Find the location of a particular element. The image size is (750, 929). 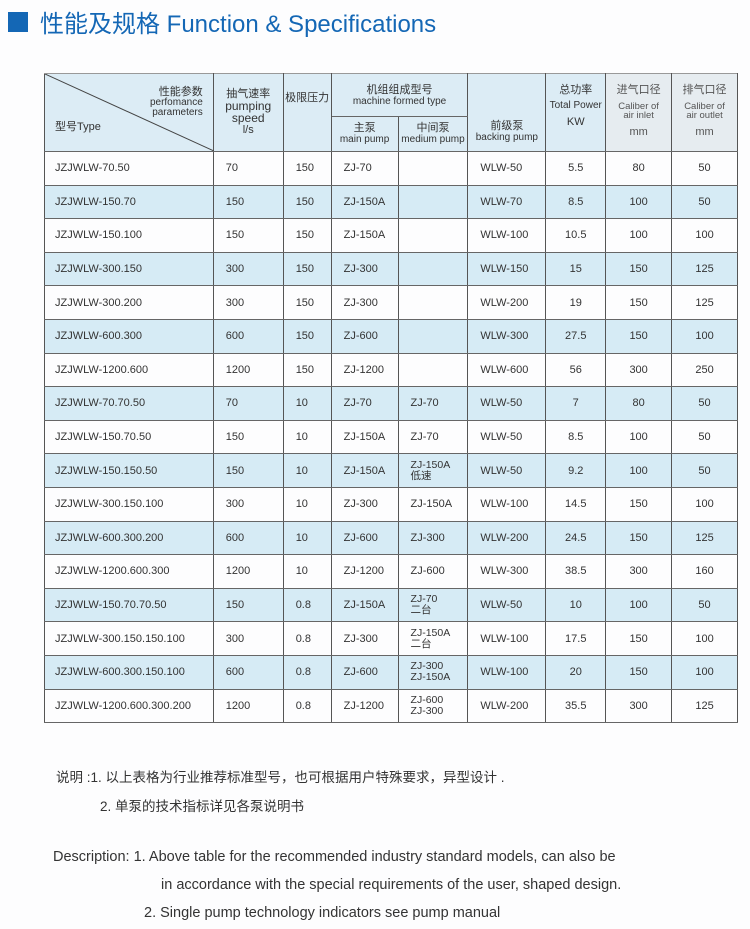

cell-model: JZJWLW-150.70.50 is located at coordinates (129, 437).